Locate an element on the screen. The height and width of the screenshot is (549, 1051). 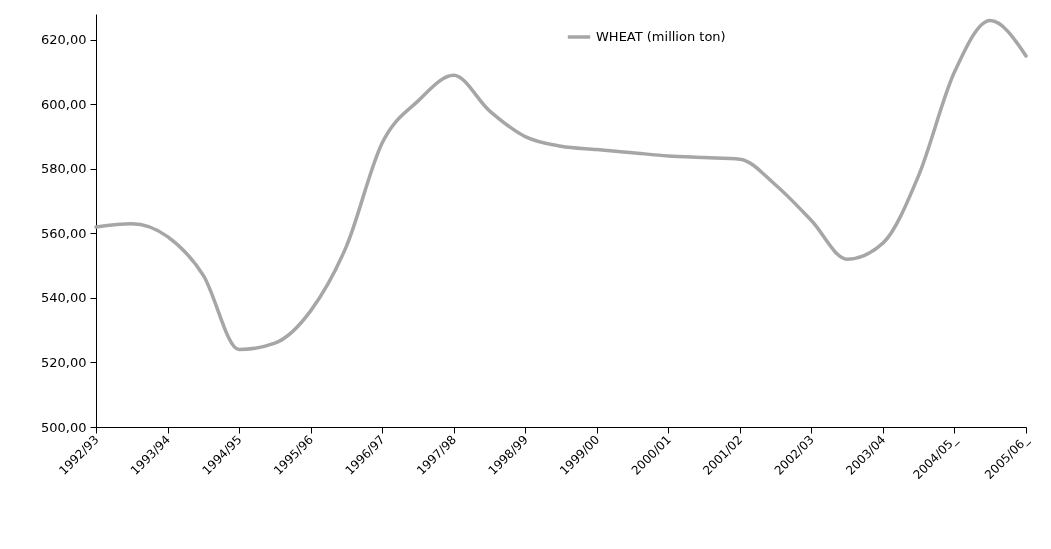
y-tick-label: 620,00 is located at coordinates (64, 40).